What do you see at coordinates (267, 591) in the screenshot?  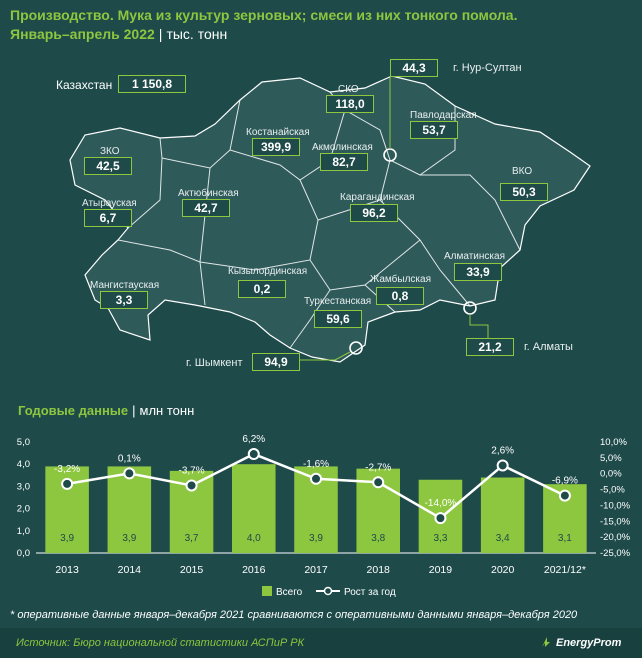 I see `legend-bar-swatch` at bounding box center [267, 591].